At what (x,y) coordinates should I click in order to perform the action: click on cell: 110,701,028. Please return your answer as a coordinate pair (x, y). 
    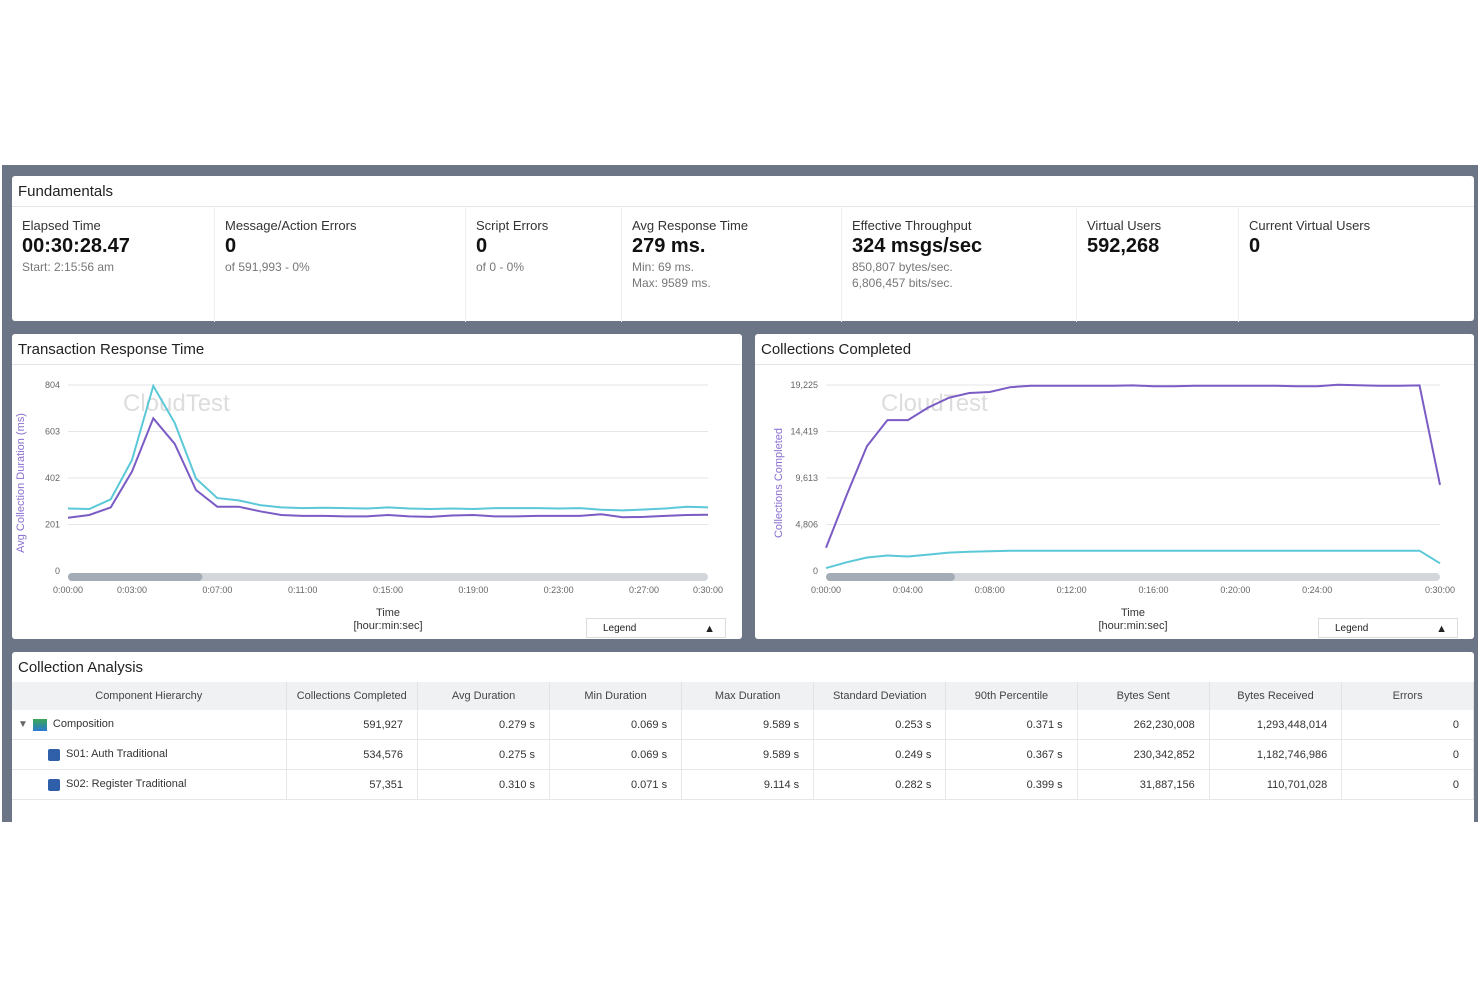
    Looking at the image, I should click on (1276, 784).